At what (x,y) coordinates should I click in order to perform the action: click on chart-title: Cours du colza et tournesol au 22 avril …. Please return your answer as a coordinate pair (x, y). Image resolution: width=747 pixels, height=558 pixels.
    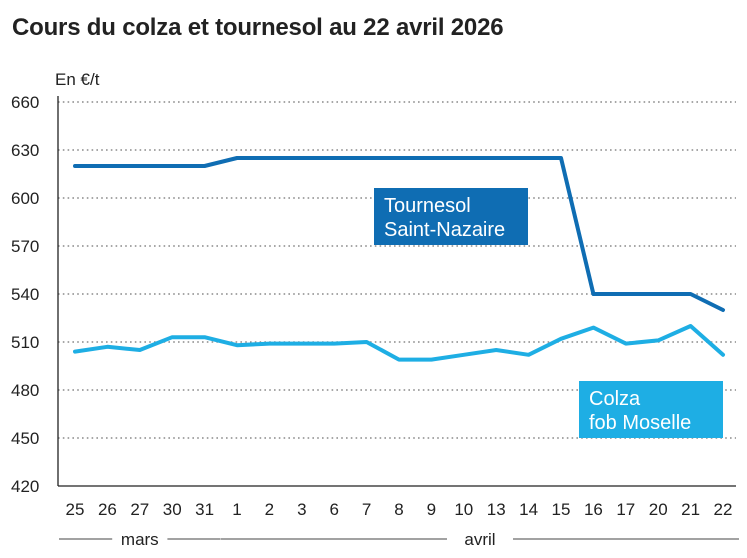
    Looking at the image, I should click on (258, 27).